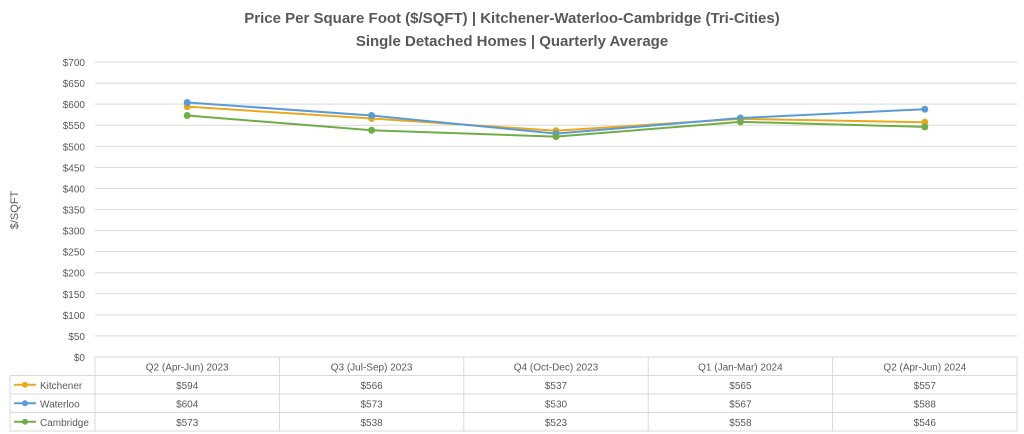 Image resolution: width=1024 pixels, height=434 pixels. What do you see at coordinates (74, 316) in the screenshot?
I see `y-tick-label: $100` at bounding box center [74, 316].